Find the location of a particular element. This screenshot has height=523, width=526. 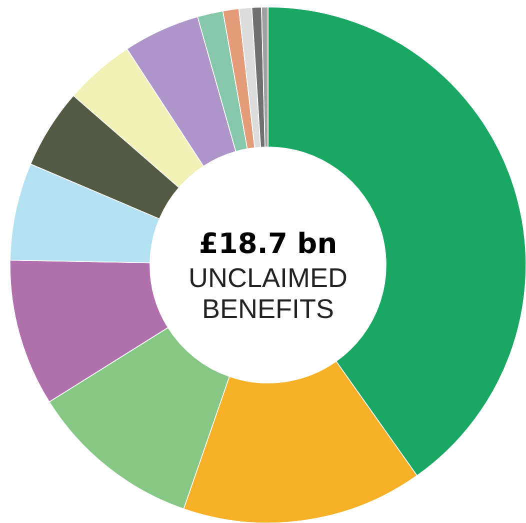

text: £18.7 bn is located at coordinates (268, 243).